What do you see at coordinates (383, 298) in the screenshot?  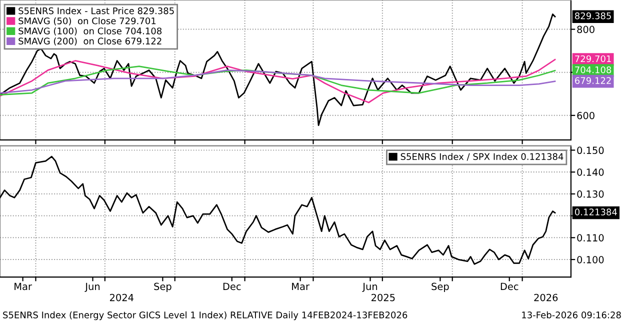 I see `x2-tick-label: 2025` at bounding box center [383, 298].